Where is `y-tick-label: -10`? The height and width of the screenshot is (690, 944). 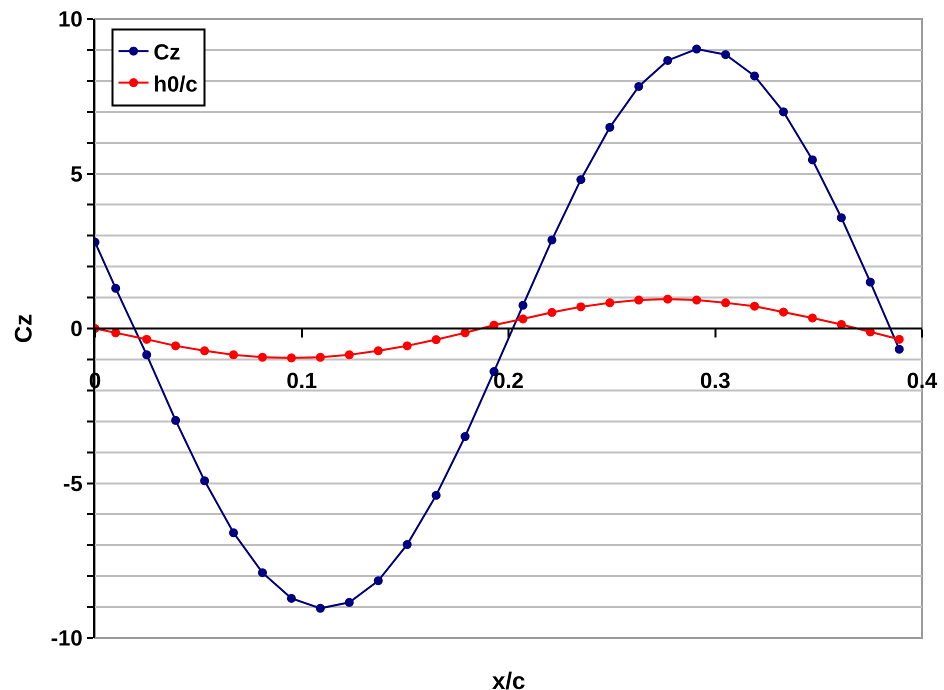
y-tick-label: -10 is located at coordinates (66, 638).